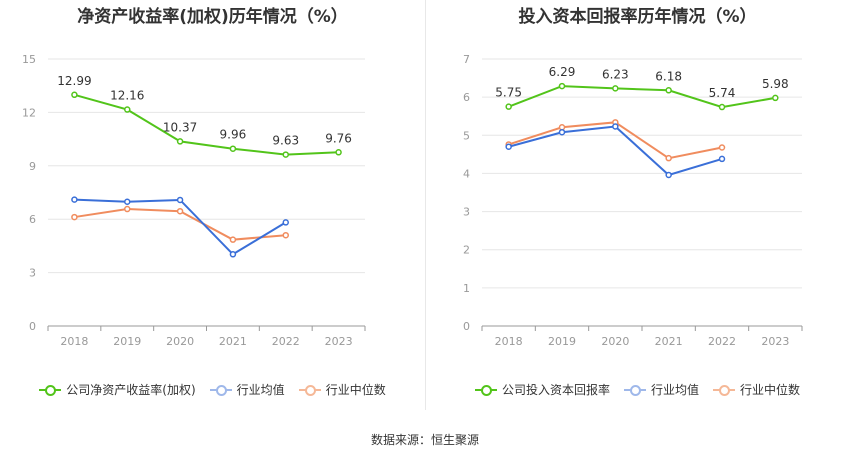 The width and height of the screenshot is (850, 459). Describe the element at coordinates (32, 166) in the screenshot. I see `y-tick-label: 9` at that location.